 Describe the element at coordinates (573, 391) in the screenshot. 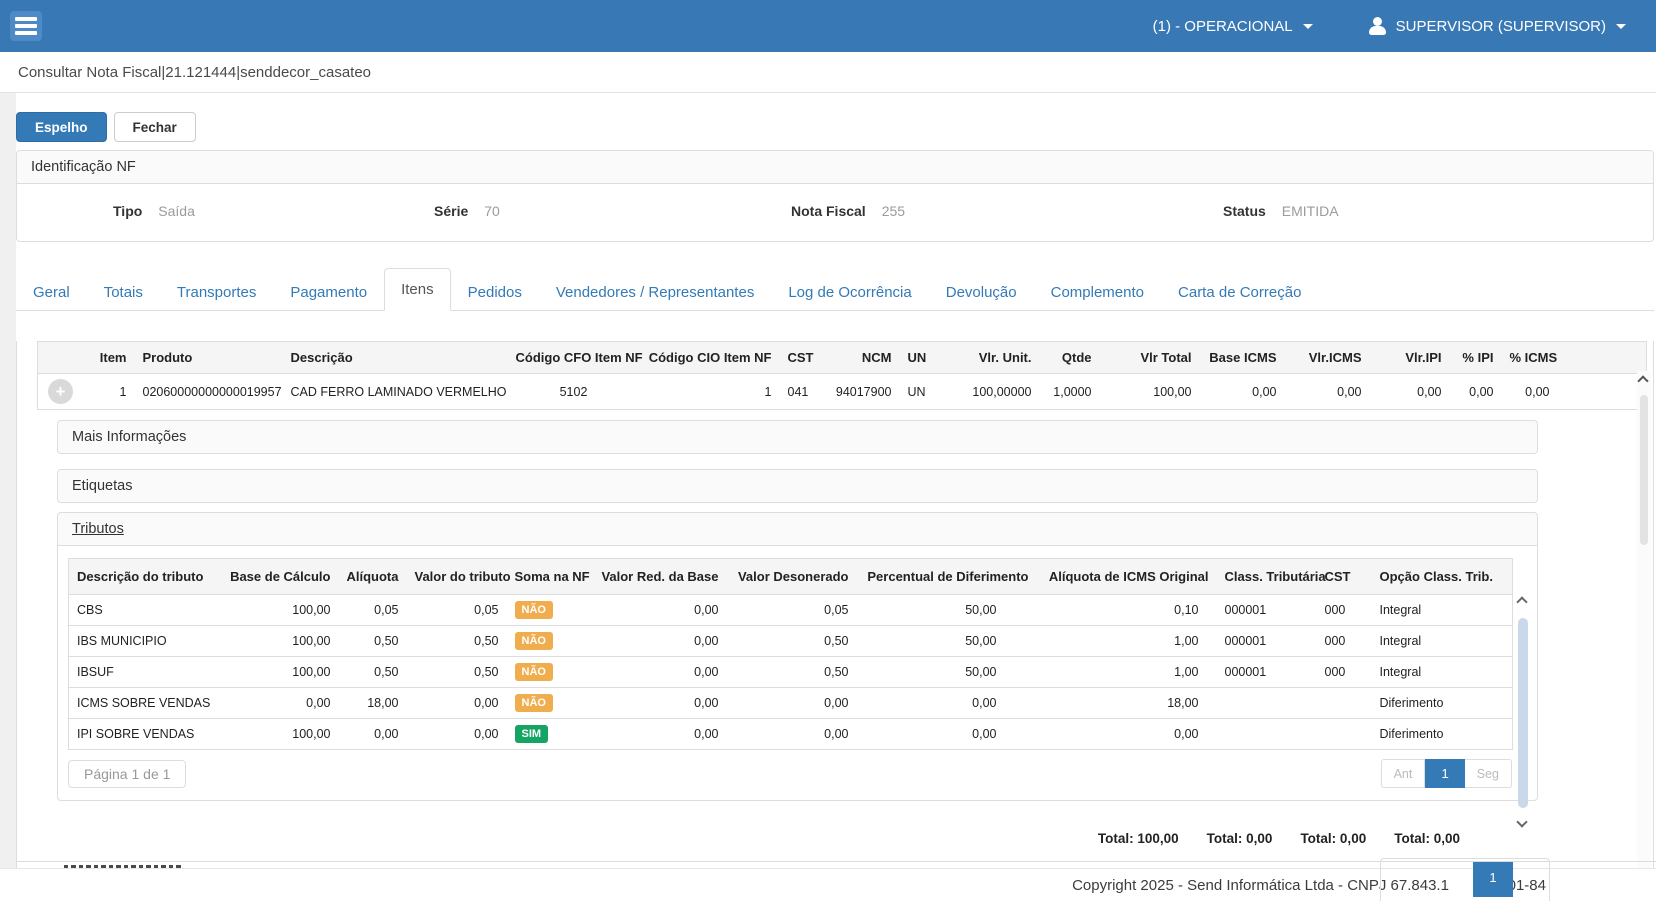

I see `codigo-cfo-value: 5102` at that location.